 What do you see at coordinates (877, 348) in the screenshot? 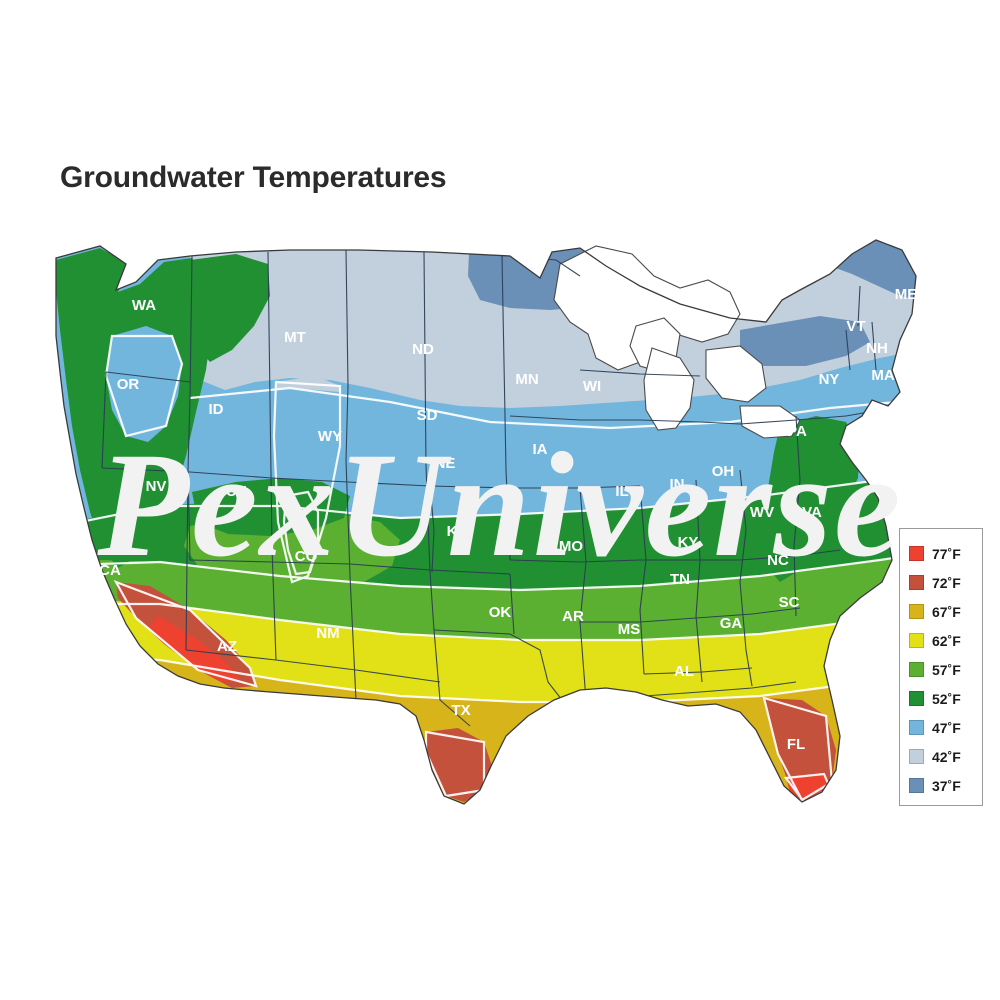
I see `state-label-nh: NH` at bounding box center [877, 348].